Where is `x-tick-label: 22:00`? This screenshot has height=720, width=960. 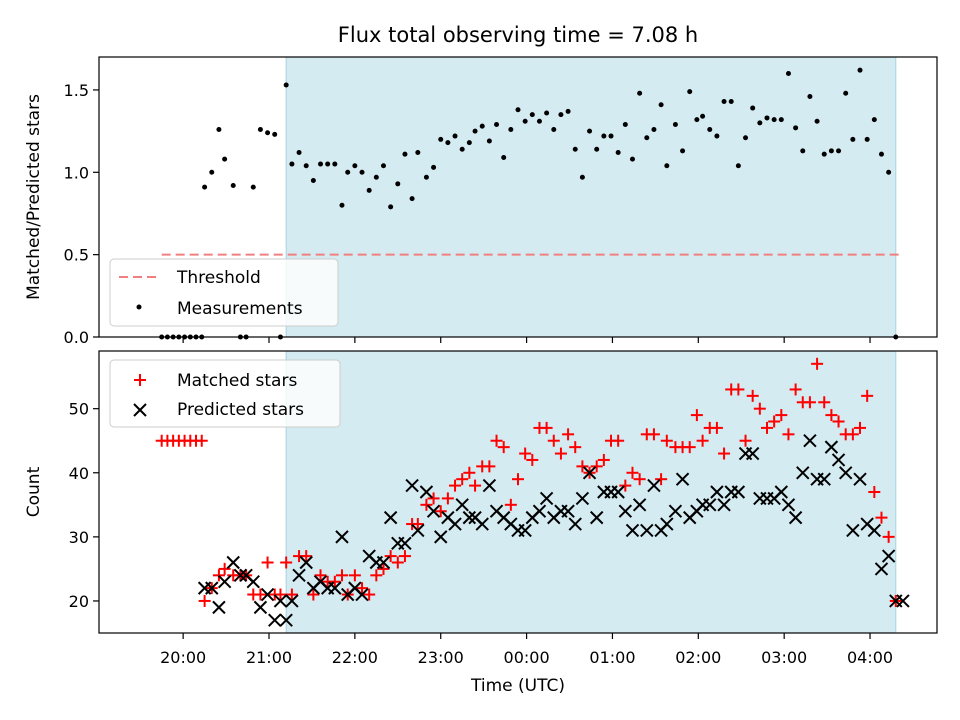 x-tick-label: 22:00 is located at coordinates (355, 657).